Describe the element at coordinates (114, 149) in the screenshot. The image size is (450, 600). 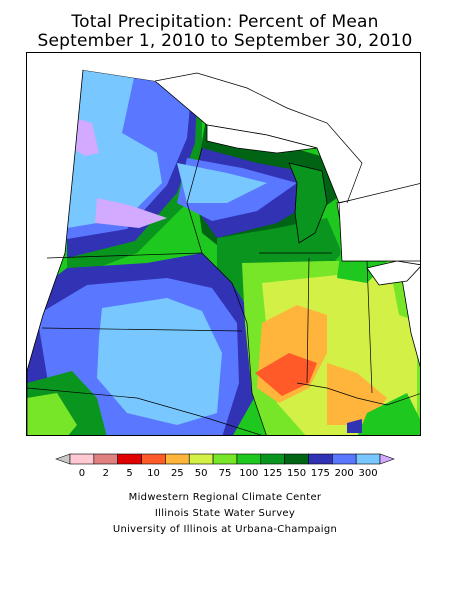
I see `field-light-blue-mn` at that location.